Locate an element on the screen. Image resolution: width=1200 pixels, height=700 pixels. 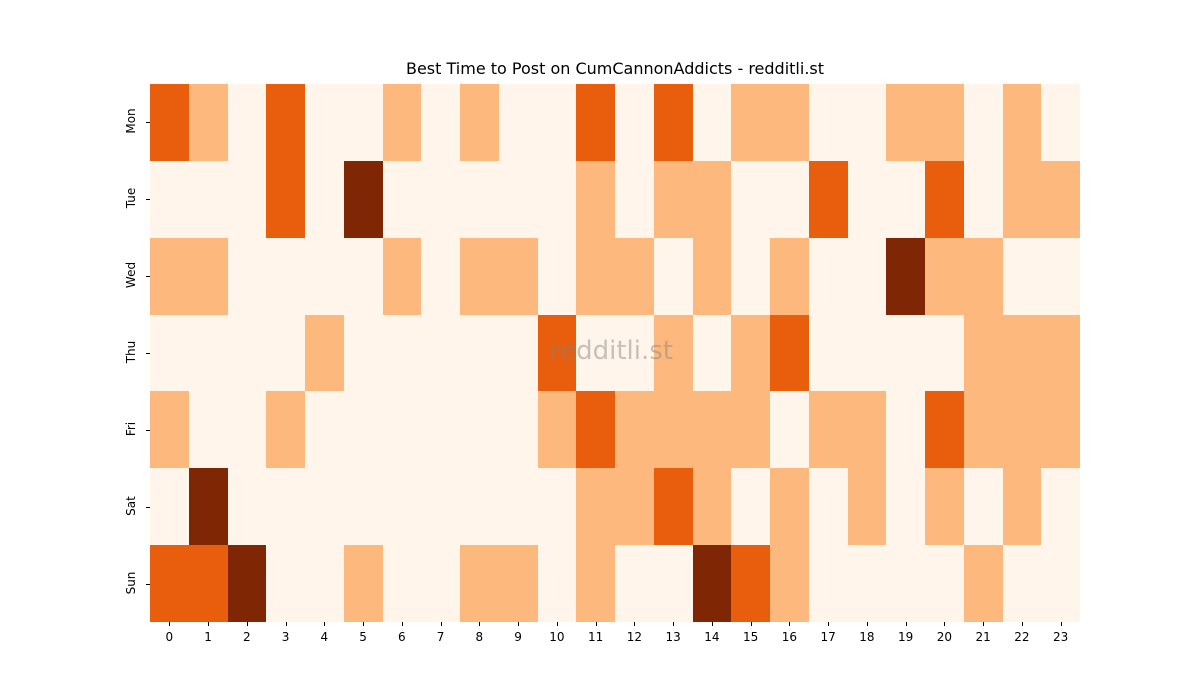
y-axis: Mon Tue Wed Thu Fri Sat Sun is located at coordinates (125, 353).